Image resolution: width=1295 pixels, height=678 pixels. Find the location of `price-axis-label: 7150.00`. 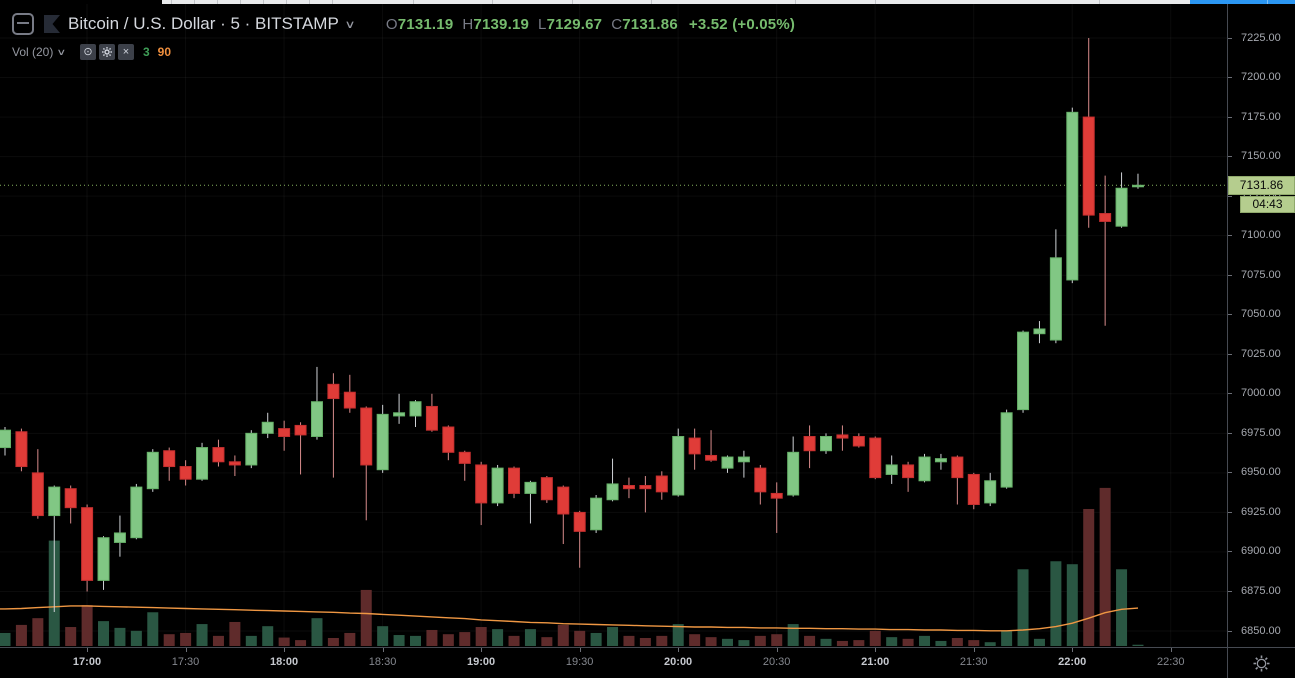

price-axis-label: 7150.00 is located at coordinates (1261, 156).